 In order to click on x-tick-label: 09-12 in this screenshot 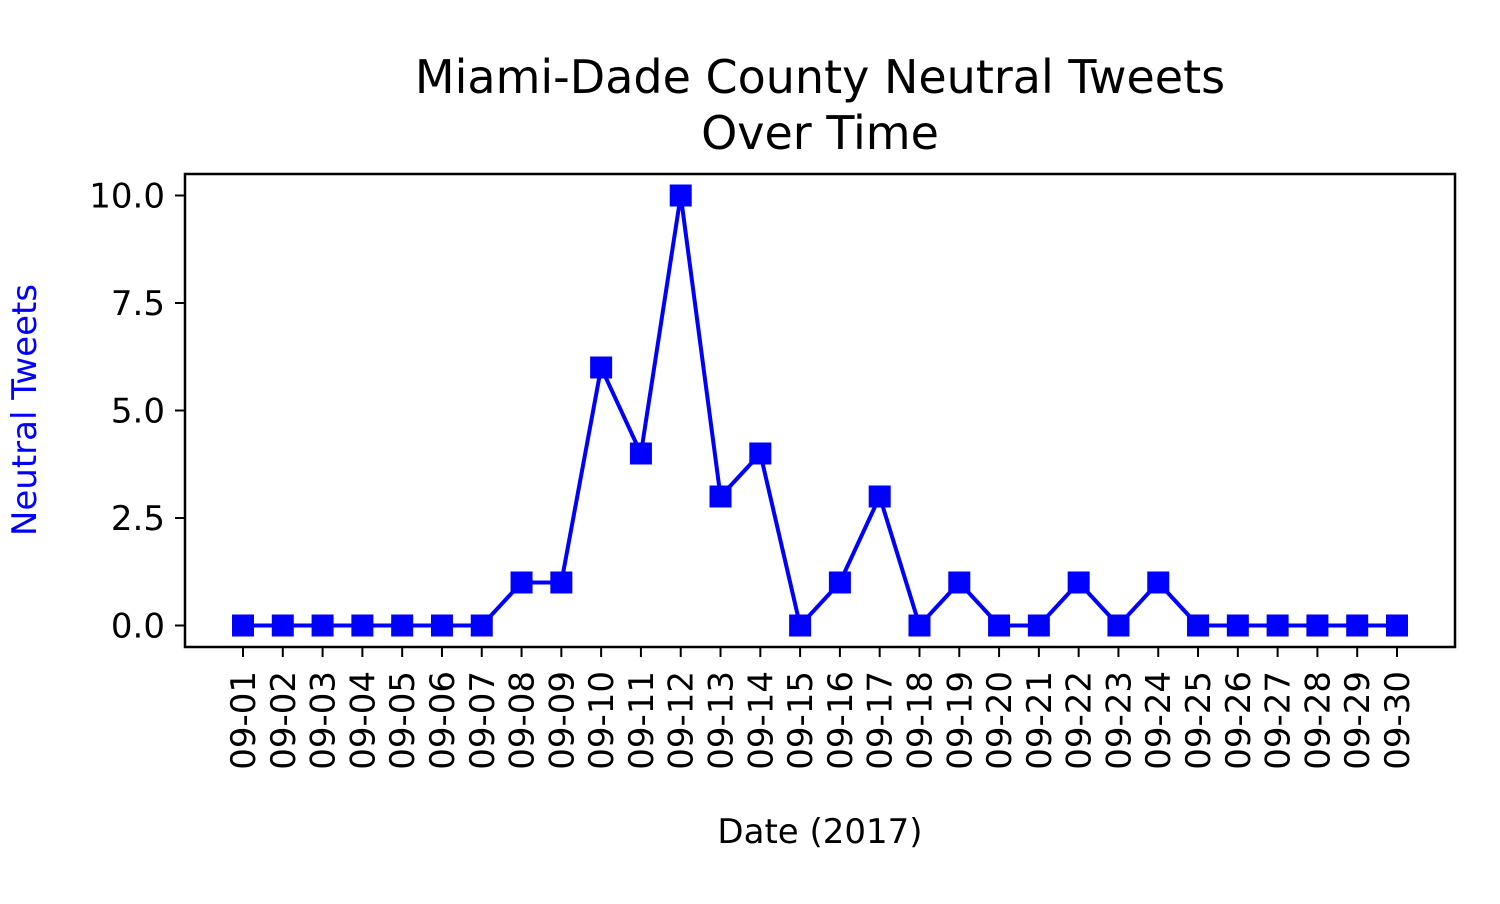, I will do `click(682, 720)`.